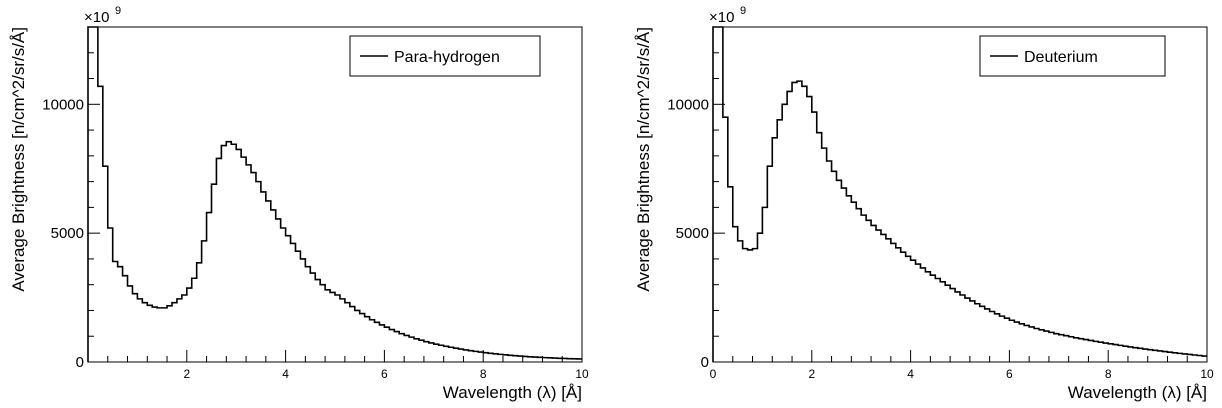 The height and width of the screenshot is (408, 1222). I want to click on x-tick-label: 0, so click(713, 374).